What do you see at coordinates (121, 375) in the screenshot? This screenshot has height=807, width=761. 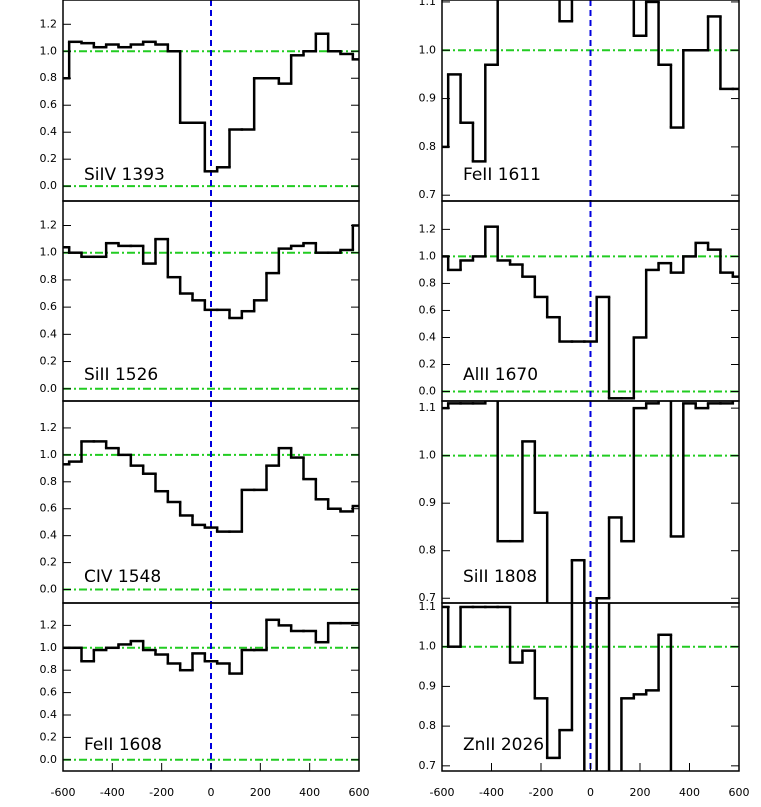 I see `line-label: SiII 1526` at bounding box center [121, 375].